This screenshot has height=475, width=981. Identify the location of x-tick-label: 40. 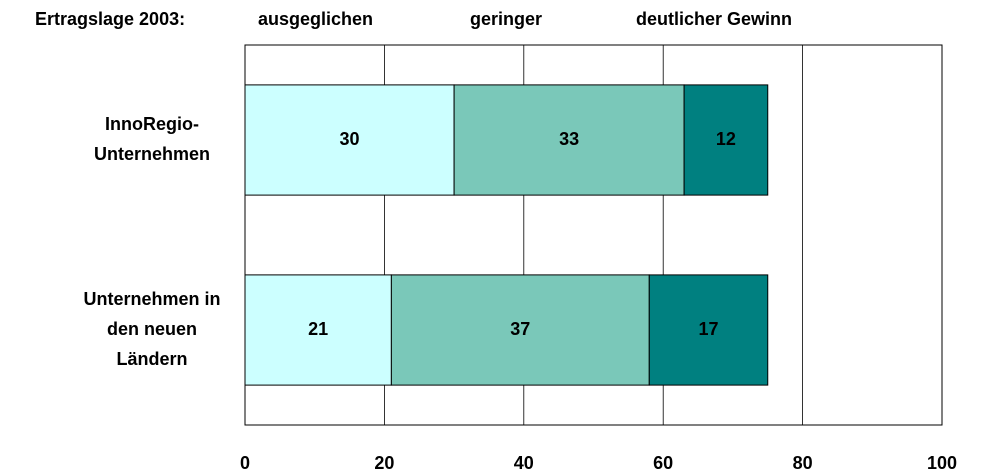
(524, 463).